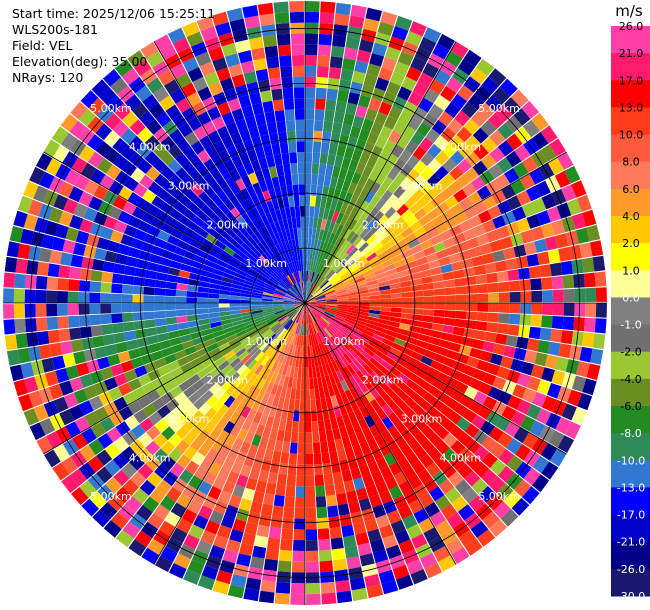 This screenshot has width=650, height=610. What do you see at coordinates (229, 172) in the screenshot?
I see `azimuth-spoke` at bounding box center [229, 172].